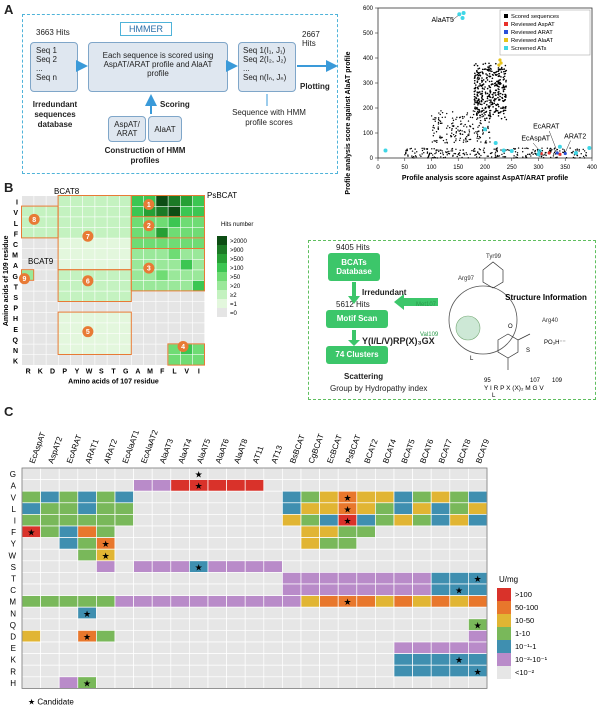  What do you see at coordinates (149, 446) in the screenshot?
I see `enzyme-column-label: EcAlaAT2` at bounding box center [149, 446].